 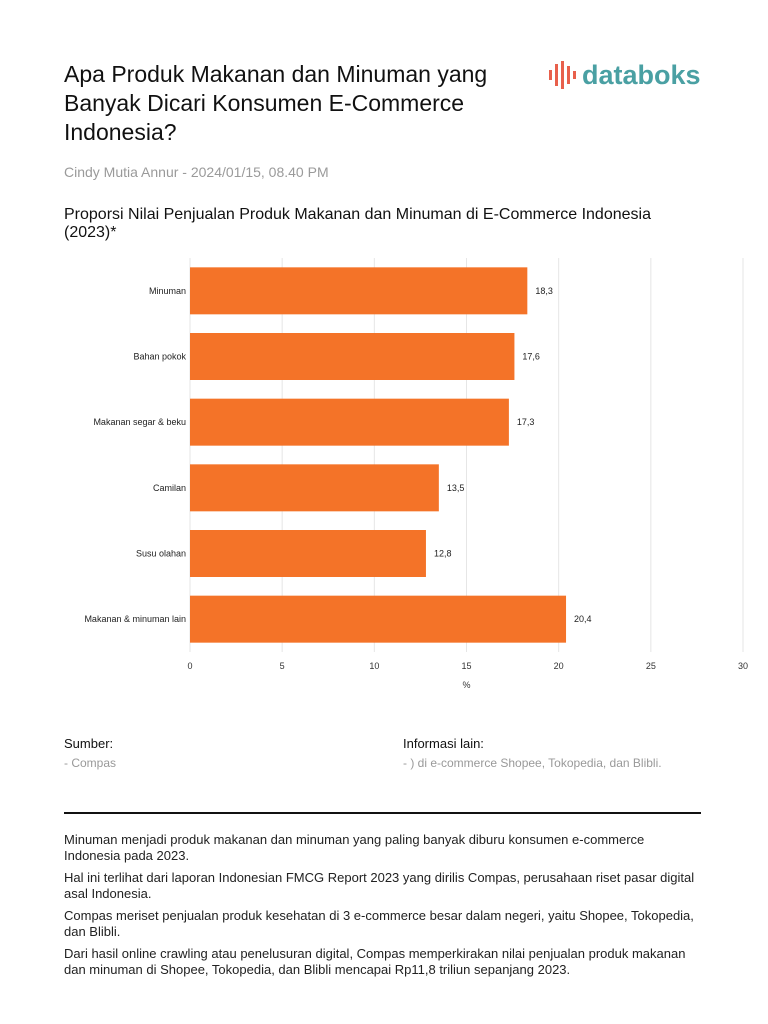 I want to click on data-label: 17,6, so click(x=531, y=357).